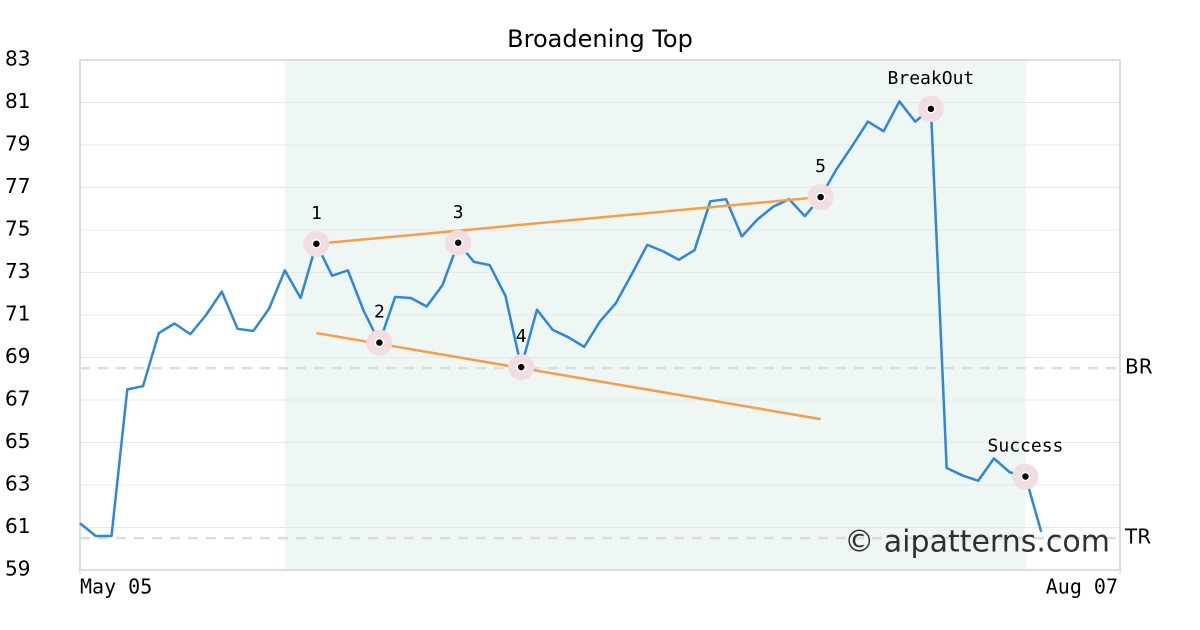  I want to click on annotation-label: 1, so click(316, 213).